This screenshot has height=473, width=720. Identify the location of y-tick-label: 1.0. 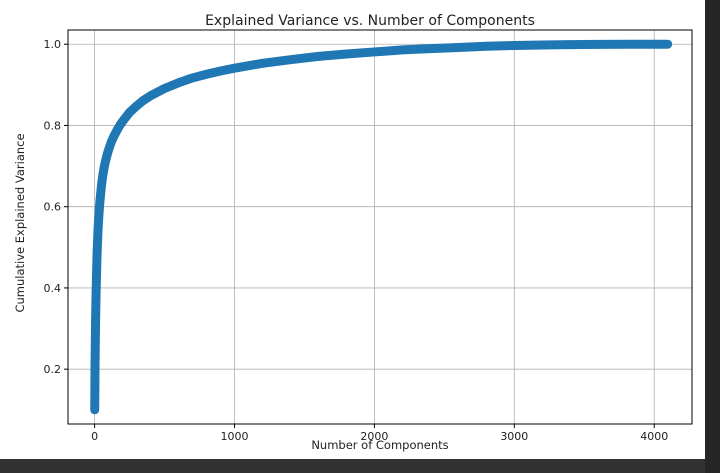
(53, 44).